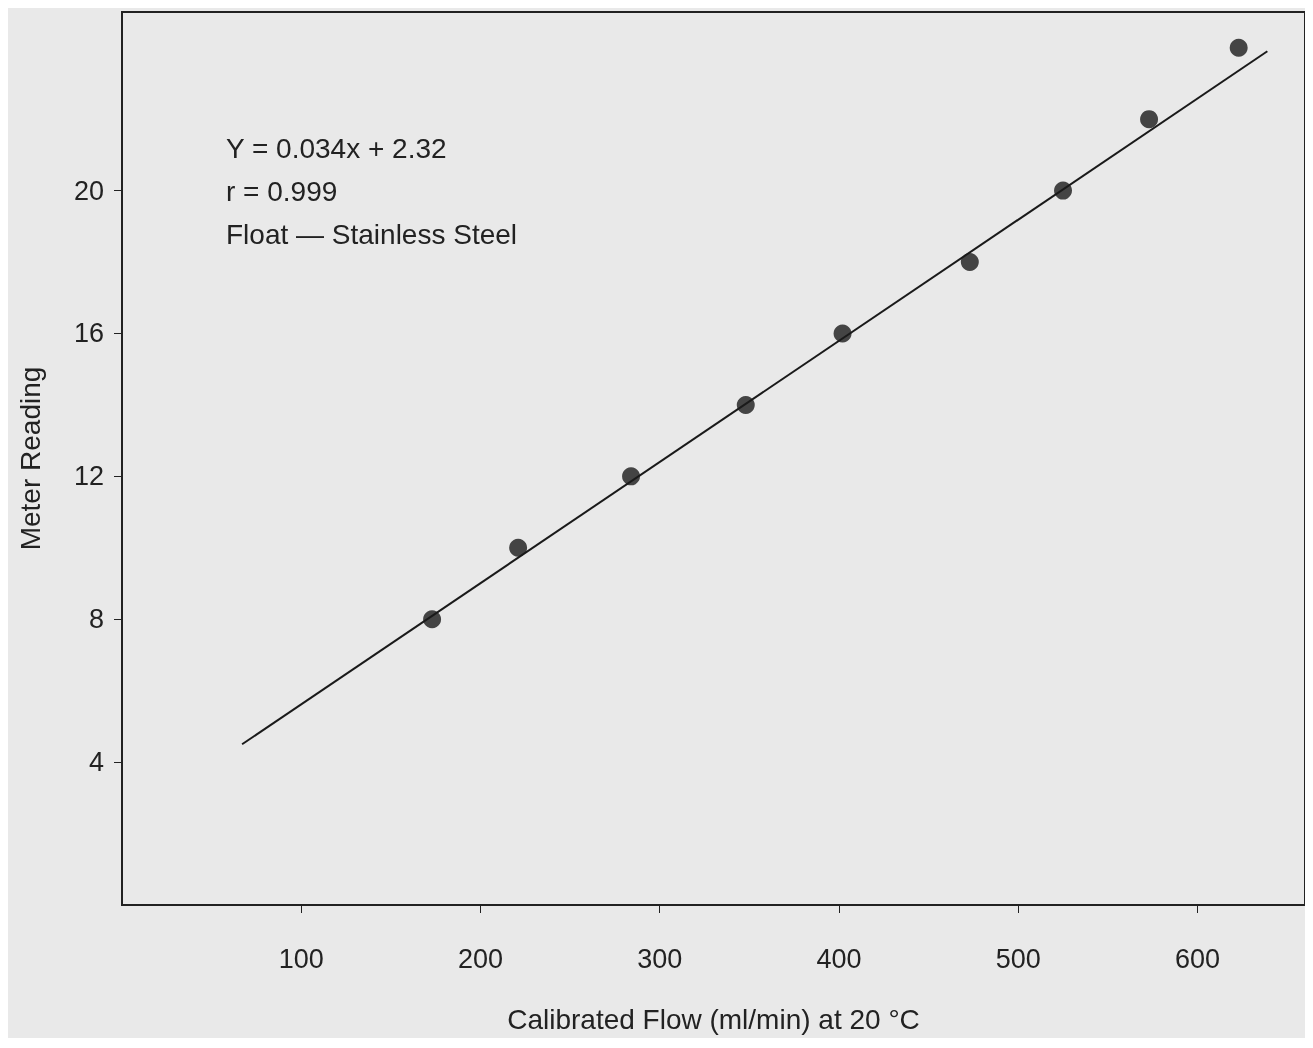 This screenshot has width=1313, height=1048. I want to click on x-tick-label: 100, so click(301, 958).